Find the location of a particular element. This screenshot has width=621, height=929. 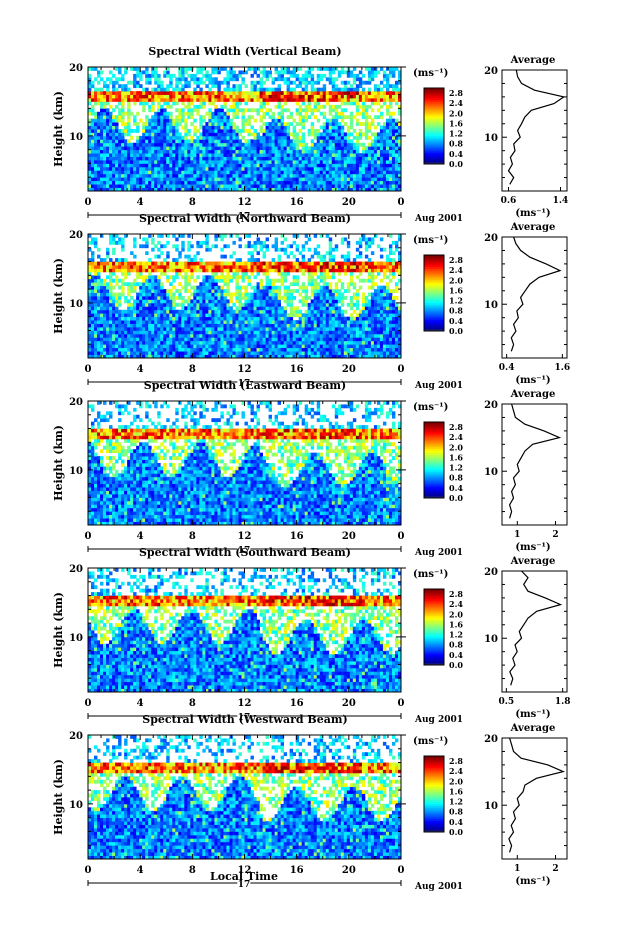

x-tick-label: 12 is located at coordinates (245, 202).